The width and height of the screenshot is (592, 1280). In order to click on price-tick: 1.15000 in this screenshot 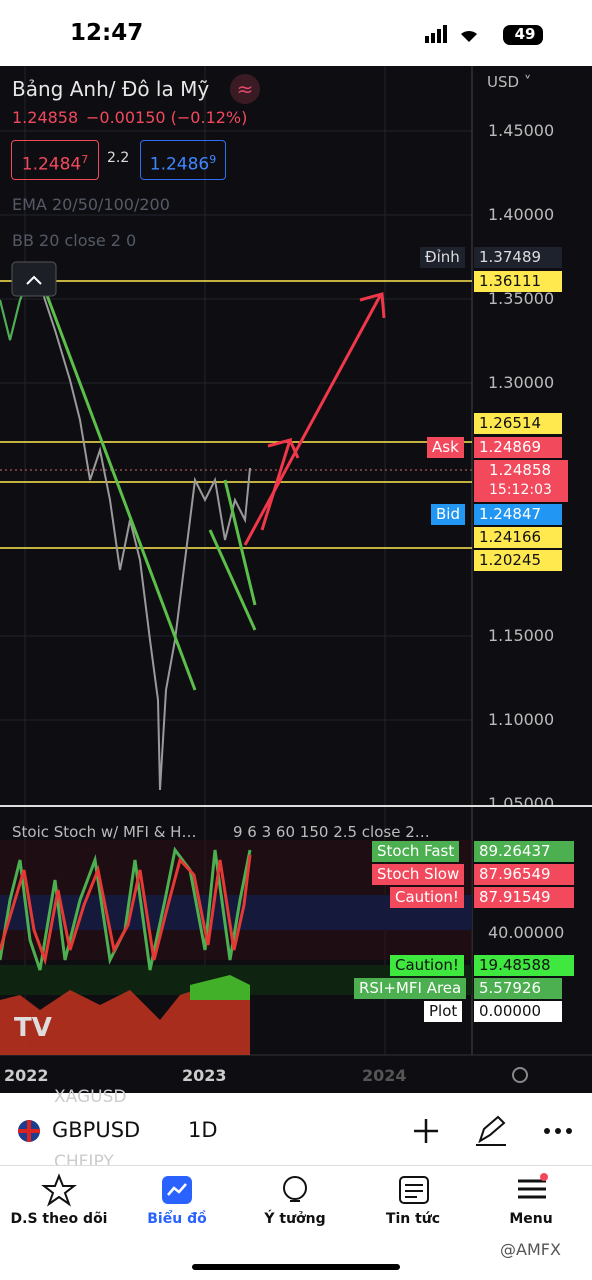, I will do `click(521, 635)`.